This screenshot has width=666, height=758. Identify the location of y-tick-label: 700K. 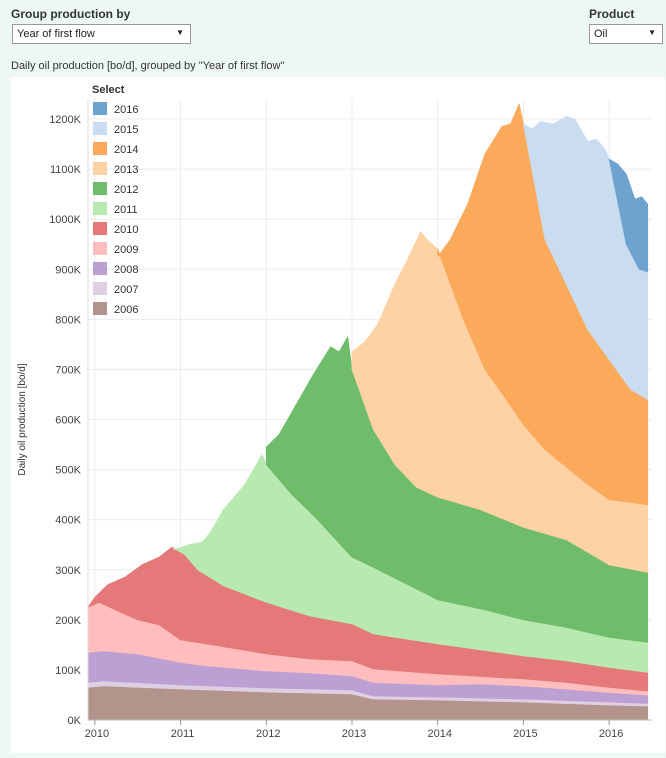
(68, 370).